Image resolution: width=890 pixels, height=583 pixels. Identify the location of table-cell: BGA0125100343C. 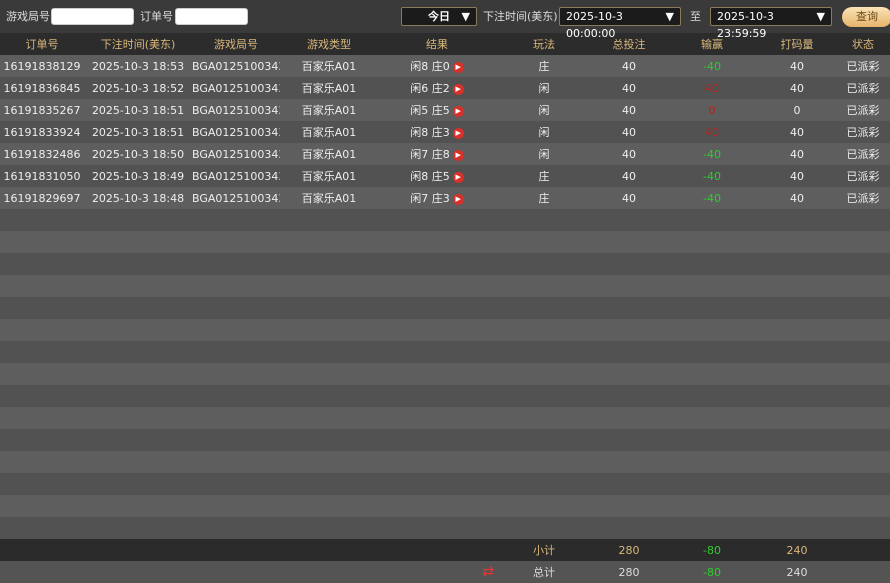
(236, 110).